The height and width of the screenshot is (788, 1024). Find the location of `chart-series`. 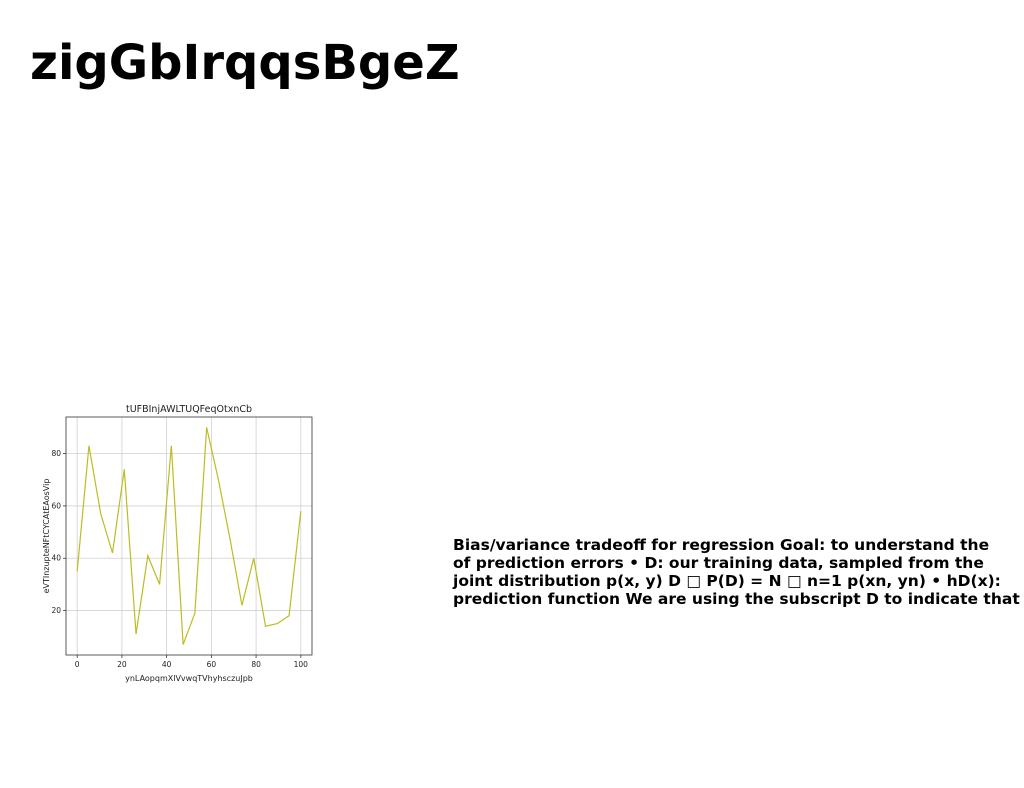

chart-series is located at coordinates (189, 536).